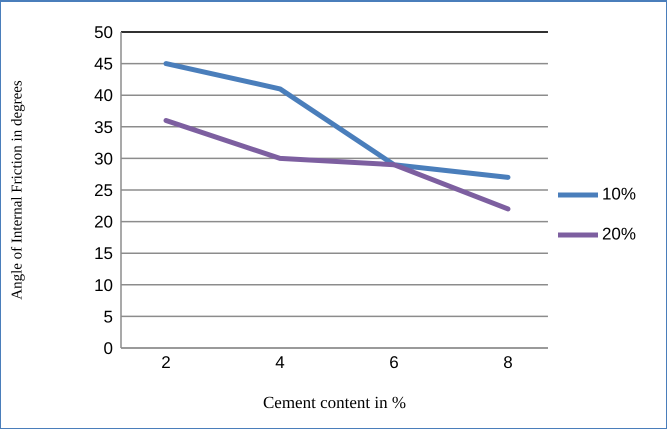  What do you see at coordinates (394, 362) in the screenshot?
I see `x-tick-label: 6` at bounding box center [394, 362].